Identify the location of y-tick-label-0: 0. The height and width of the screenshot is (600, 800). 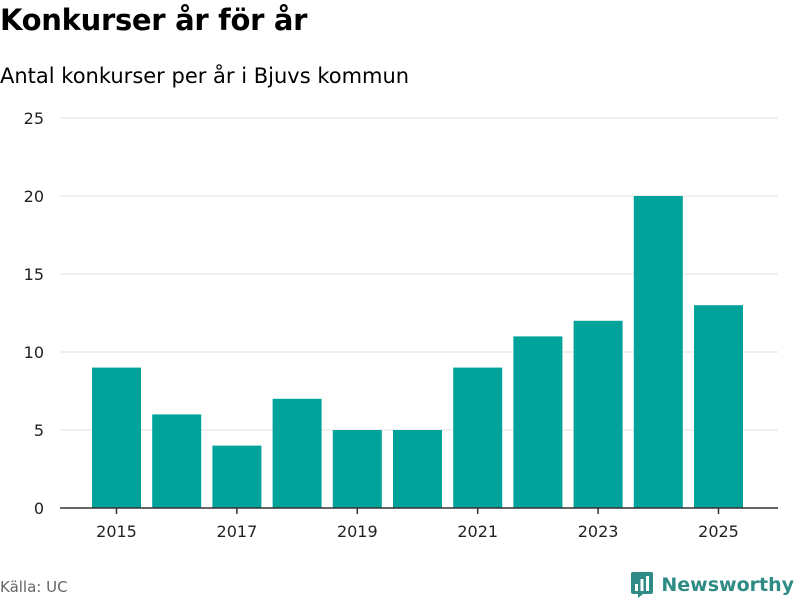
(39, 508).